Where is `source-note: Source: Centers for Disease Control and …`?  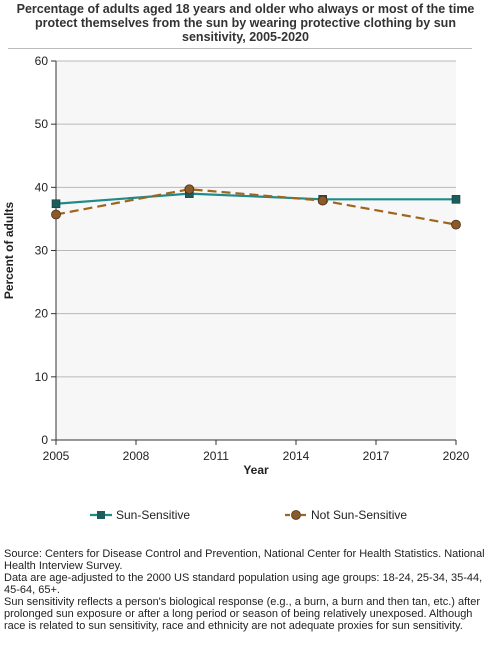 source-note: Source: Centers for Disease Control and … is located at coordinates (244, 560).